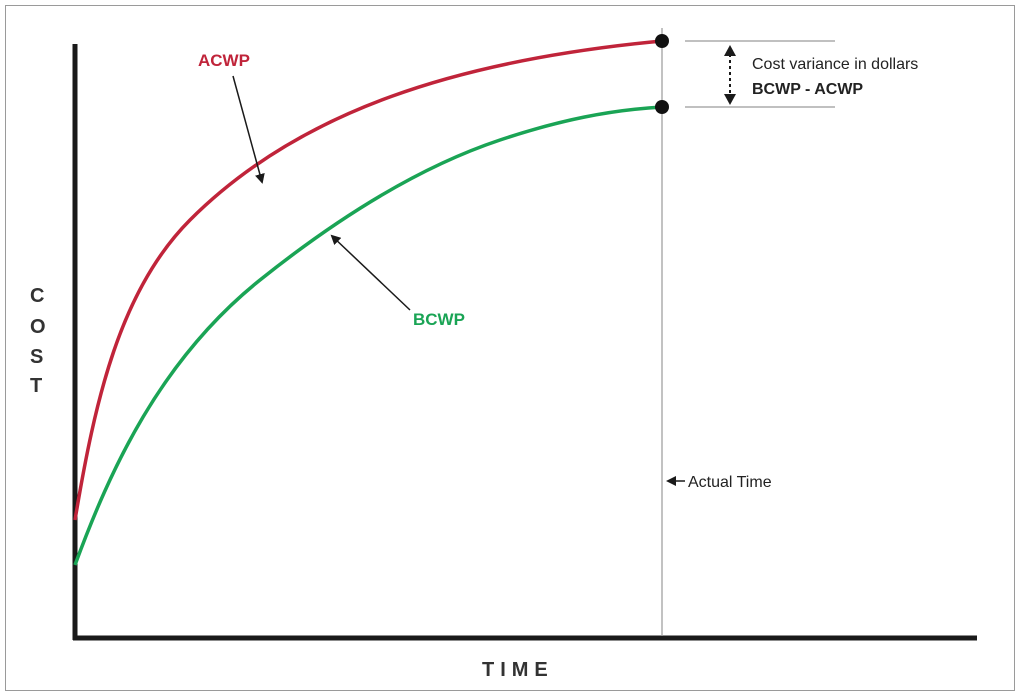 The height and width of the screenshot is (696, 1021). Describe the element at coordinates (662, 41) in the screenshot. I see `acwp-endpoint-dot` at that location.